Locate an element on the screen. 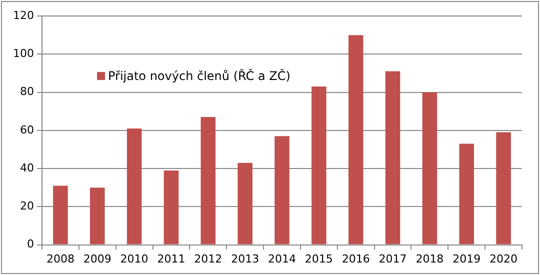 The image size is (540, 275). x-tick-label: 2016 is located at coordinates (356, 259).